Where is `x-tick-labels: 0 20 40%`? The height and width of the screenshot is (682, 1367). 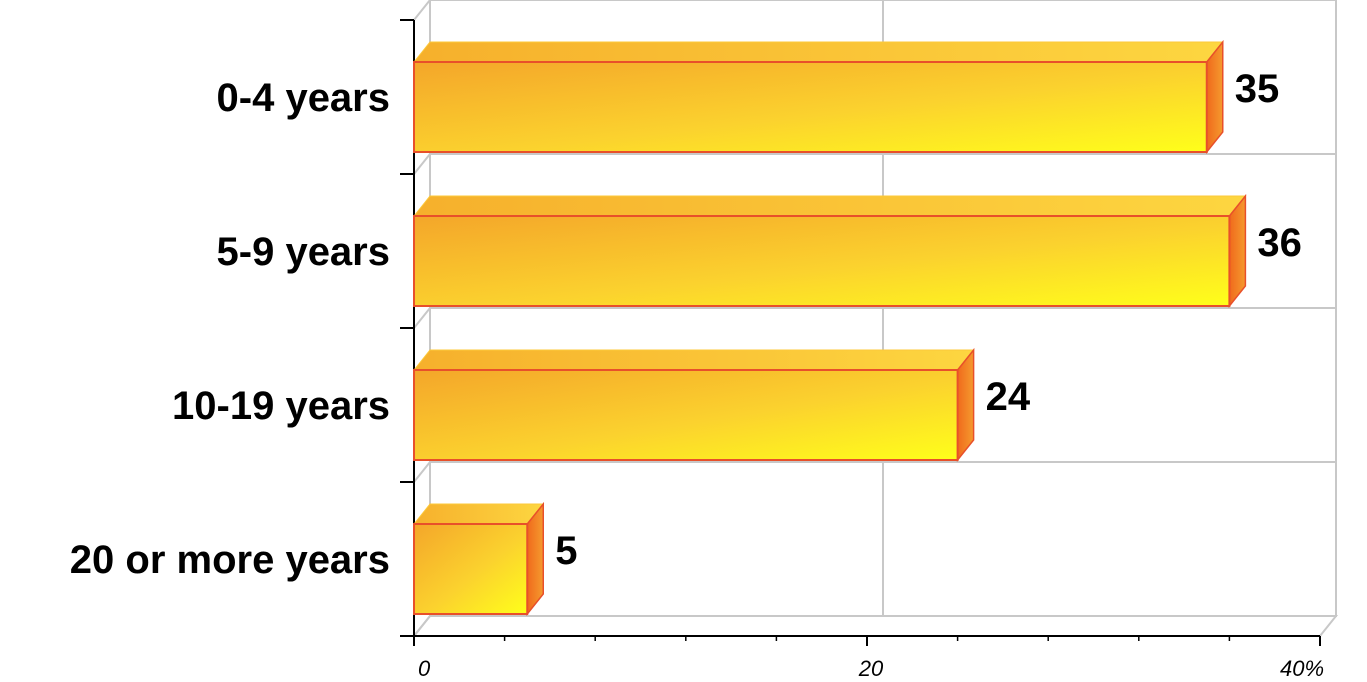
x-tick-labels: 0 20 40% is located at coordinates (871, 668).